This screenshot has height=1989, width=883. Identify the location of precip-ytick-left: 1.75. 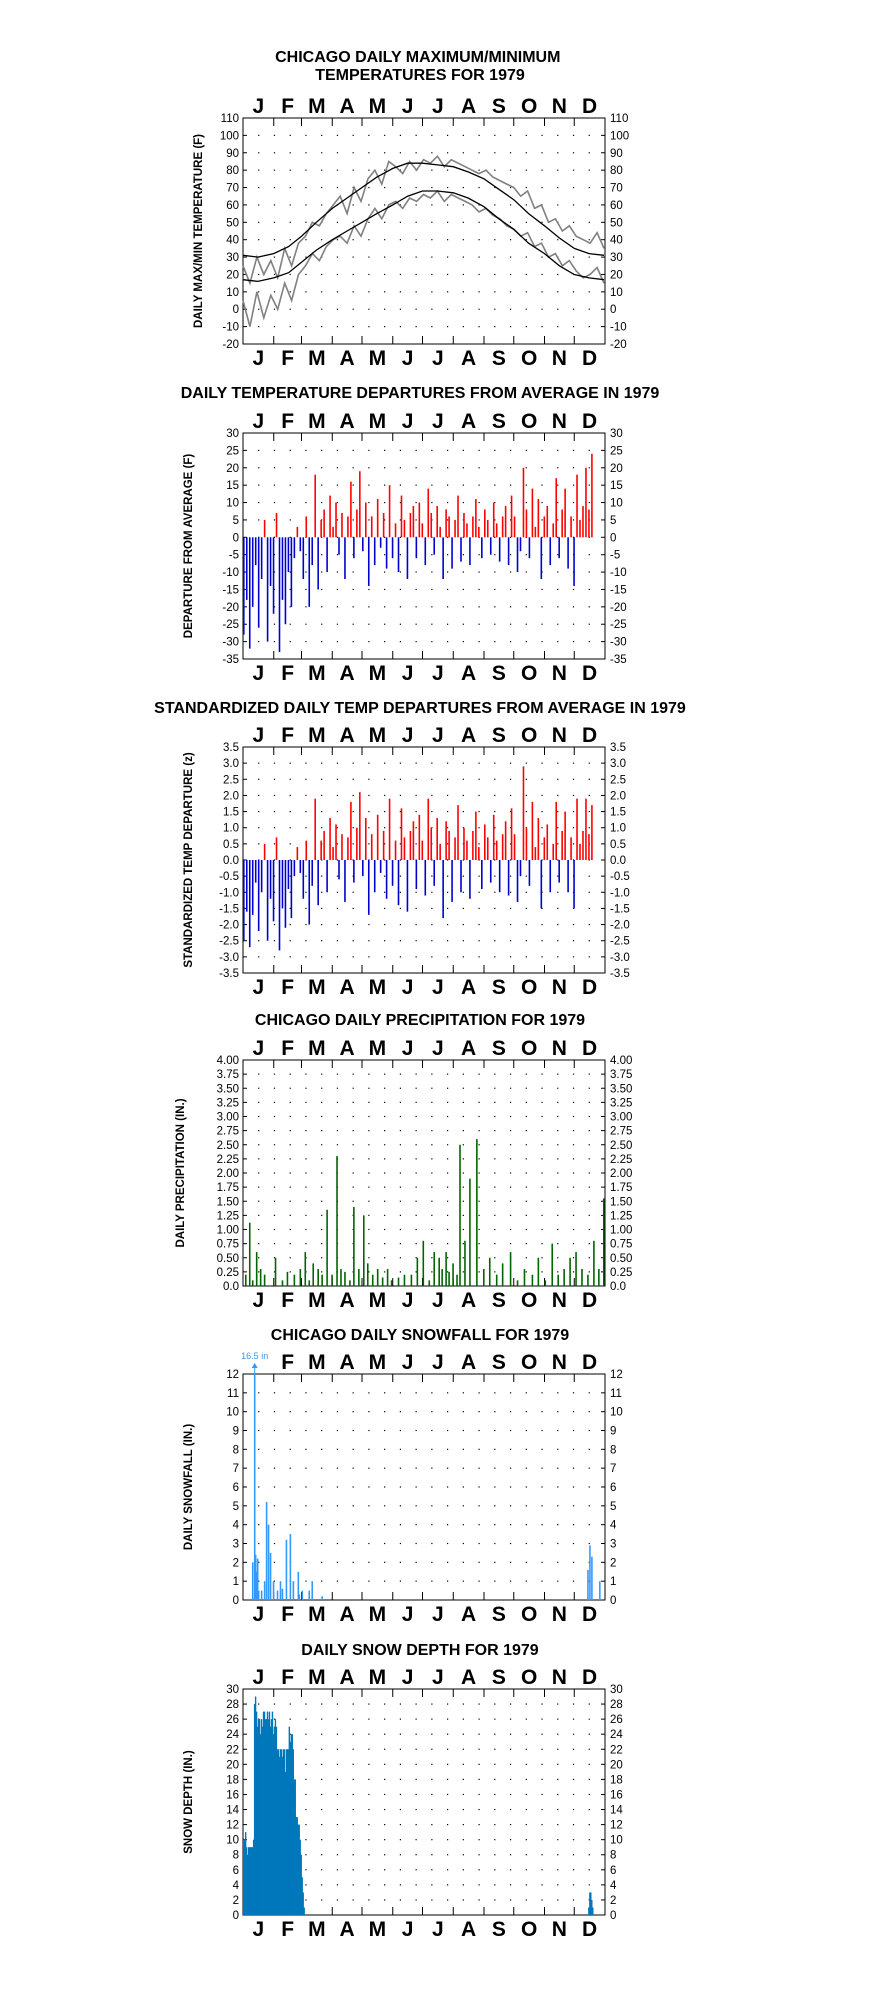
(228, 1188).